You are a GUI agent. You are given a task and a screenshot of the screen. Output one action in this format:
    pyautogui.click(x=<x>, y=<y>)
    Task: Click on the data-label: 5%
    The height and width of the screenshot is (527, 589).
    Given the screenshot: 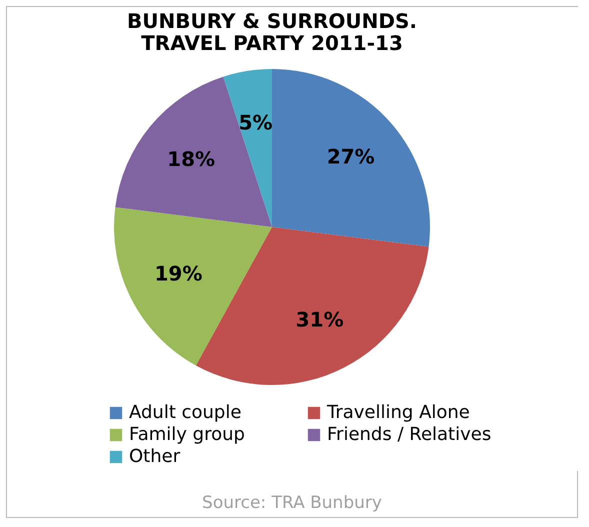 What is the action you would take?
    pyautogui.click(x=255, y=122)
    